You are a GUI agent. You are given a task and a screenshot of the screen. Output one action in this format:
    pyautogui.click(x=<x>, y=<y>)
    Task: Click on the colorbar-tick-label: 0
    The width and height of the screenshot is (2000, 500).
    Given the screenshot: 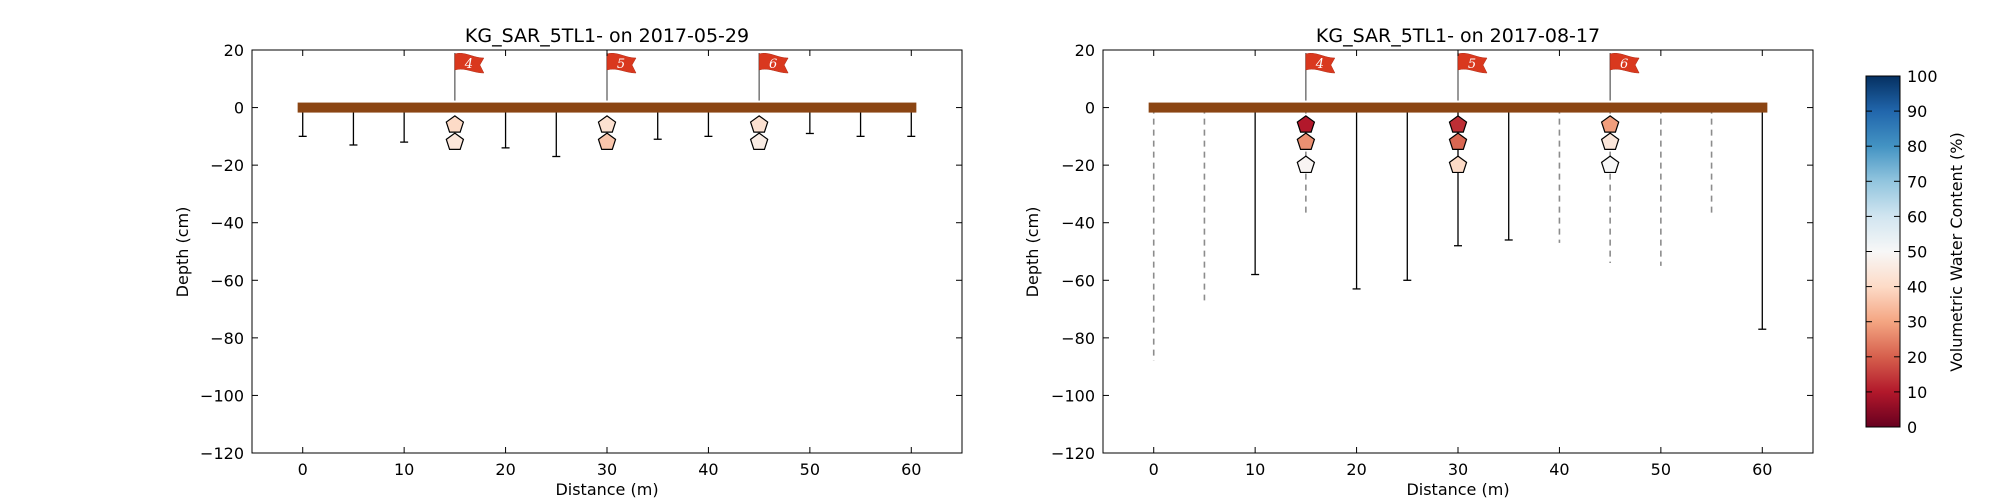 What is the action you would take?
    pyautogui.click(x=1912, y=427)
    